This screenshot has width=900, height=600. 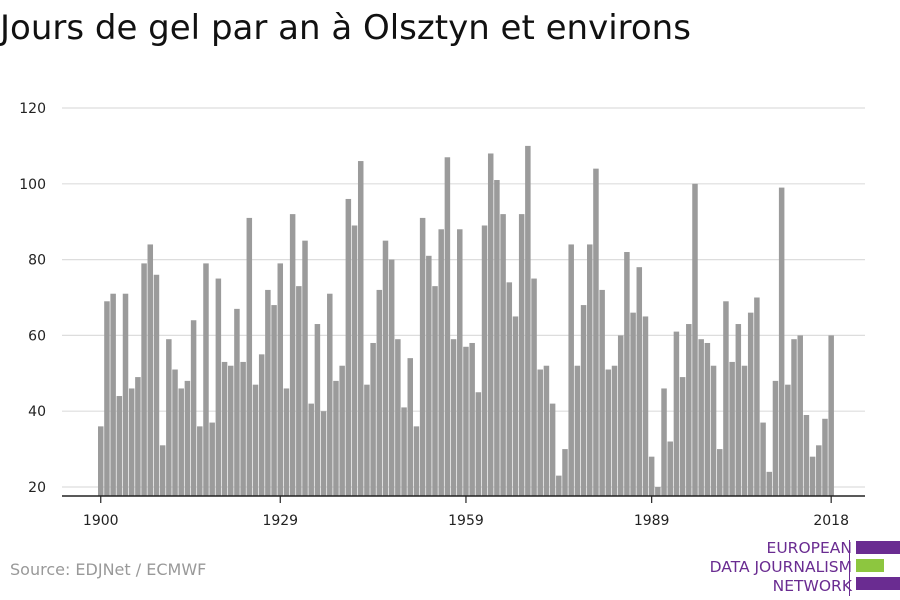 I want to click on logo-divider, so click(x=849, y=568).